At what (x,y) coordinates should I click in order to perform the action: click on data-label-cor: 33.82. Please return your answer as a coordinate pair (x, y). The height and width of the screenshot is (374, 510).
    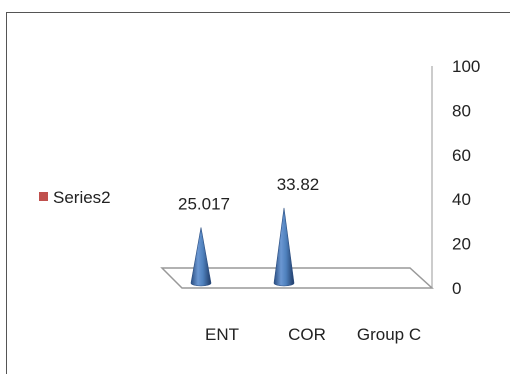
    Looking at the image, I should click on (298, 184).